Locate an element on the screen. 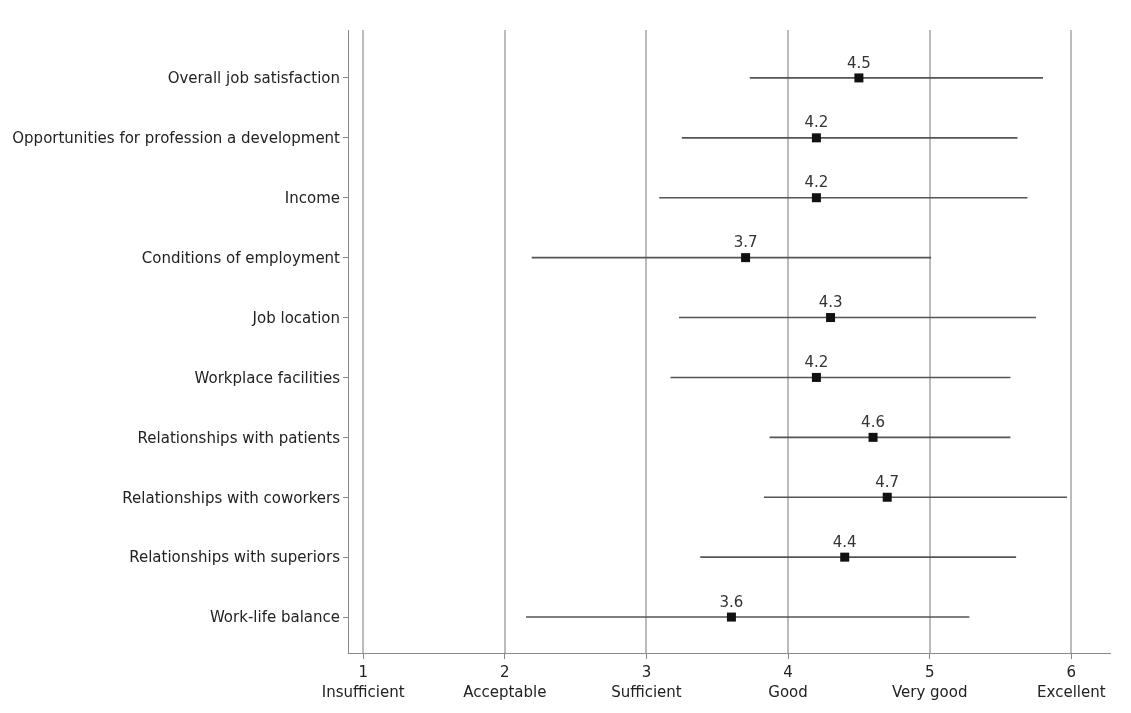  data-label: 3.7 is located at coordinates (745, 242).